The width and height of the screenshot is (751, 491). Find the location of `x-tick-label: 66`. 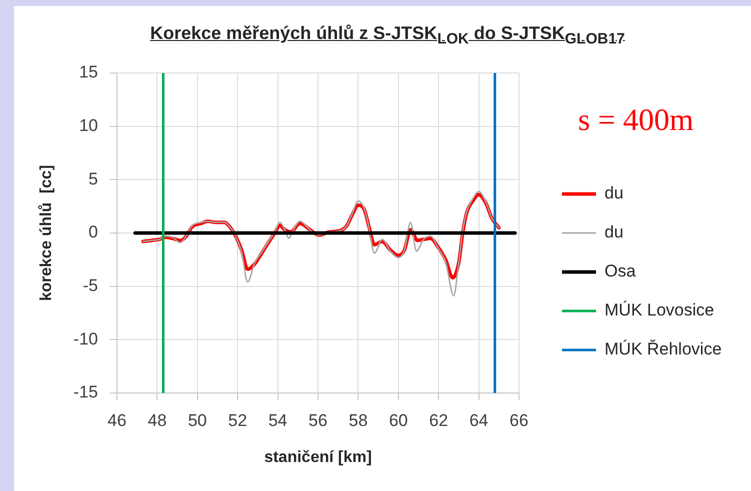

x-tick-label: 66 is located at coordinates (519, 420).